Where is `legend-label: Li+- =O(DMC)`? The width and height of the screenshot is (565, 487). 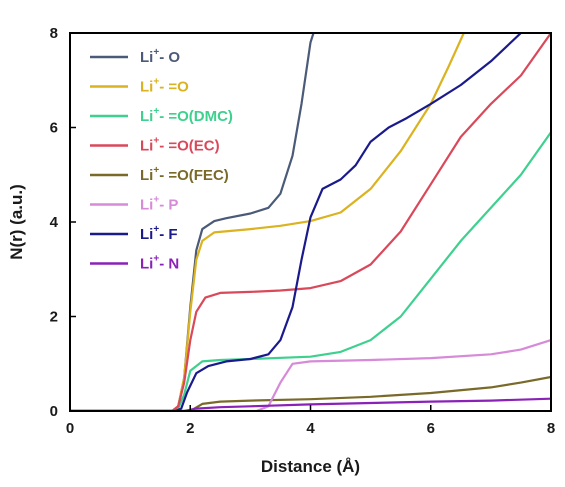
legend-label: Li+- =O(DMC) is located at coordinates (186, 115).